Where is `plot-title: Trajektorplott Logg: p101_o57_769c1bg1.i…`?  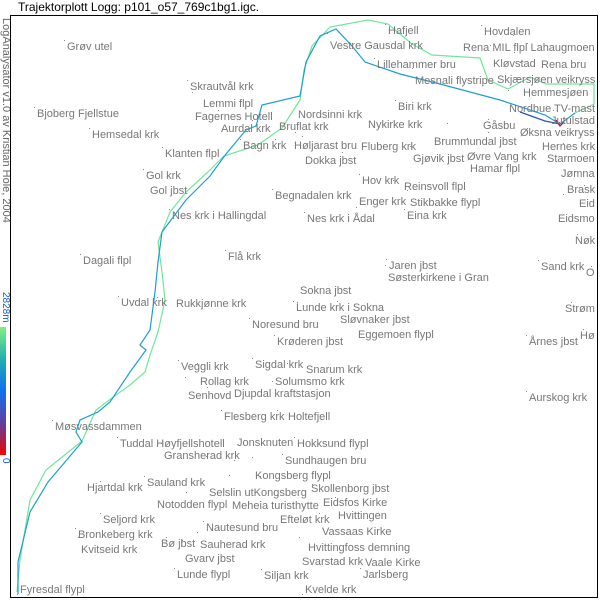
plot-title: Trajektorplott Logg: p101_o57_769c1bg1.i… is located at coordinates (139, 7).